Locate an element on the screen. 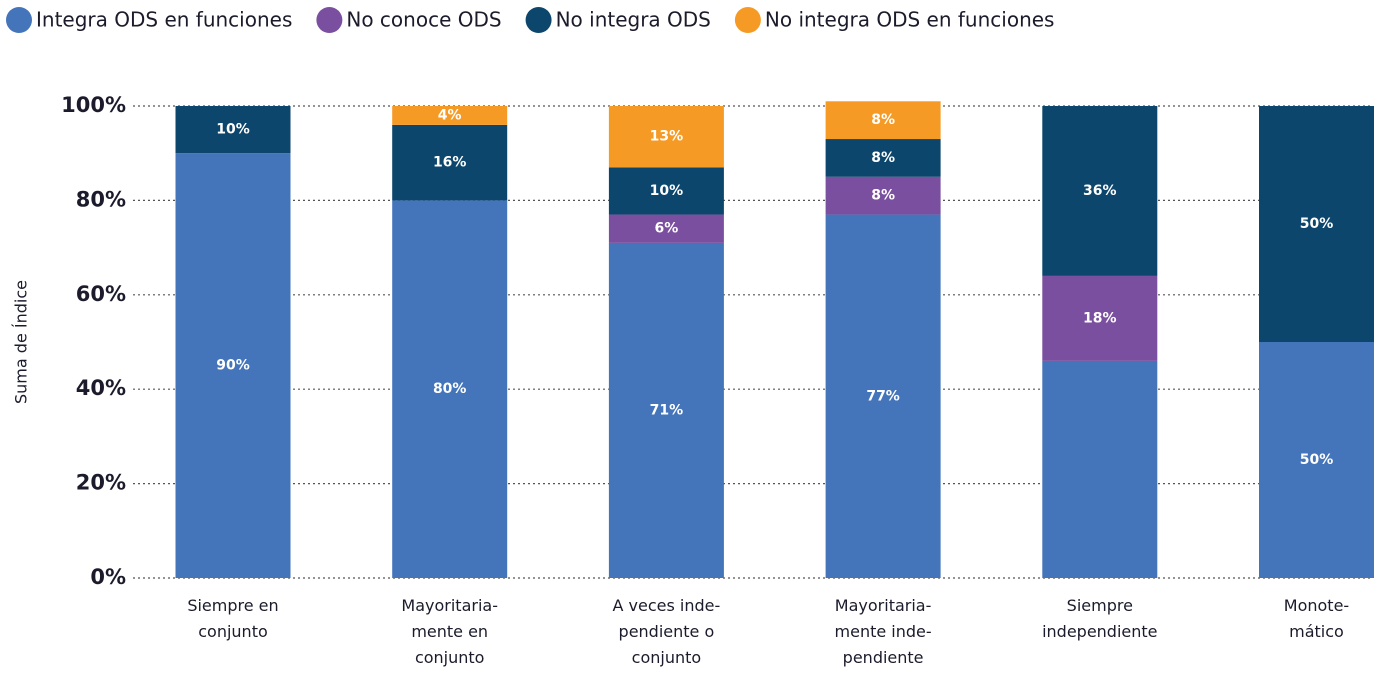 The width and height of the screenshot is (1384, 677). value-label: 71% is located at coordinates (667, 410).